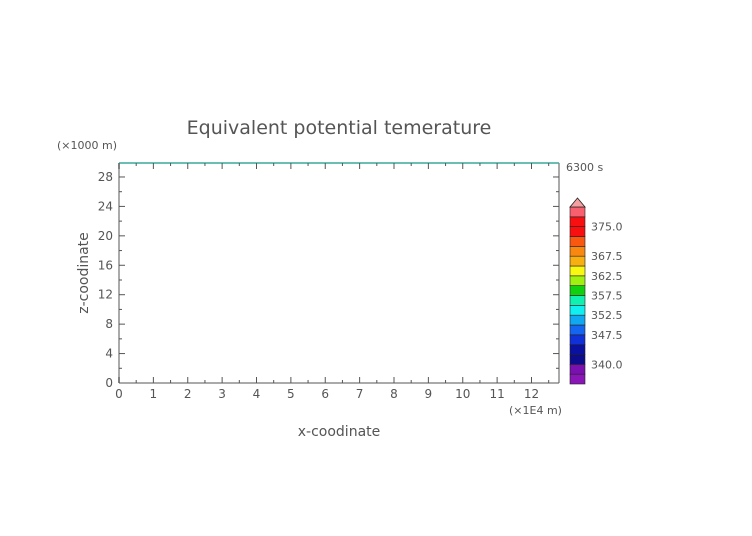  I want to click on x-tick-label: 4, so click(257, 394).